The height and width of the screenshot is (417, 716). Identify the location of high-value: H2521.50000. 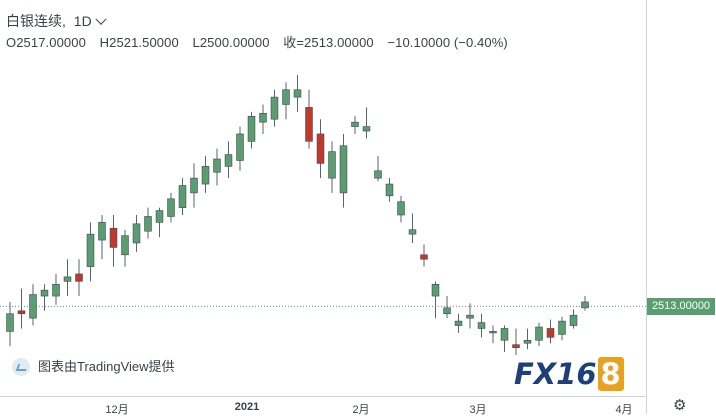
(139, 42).